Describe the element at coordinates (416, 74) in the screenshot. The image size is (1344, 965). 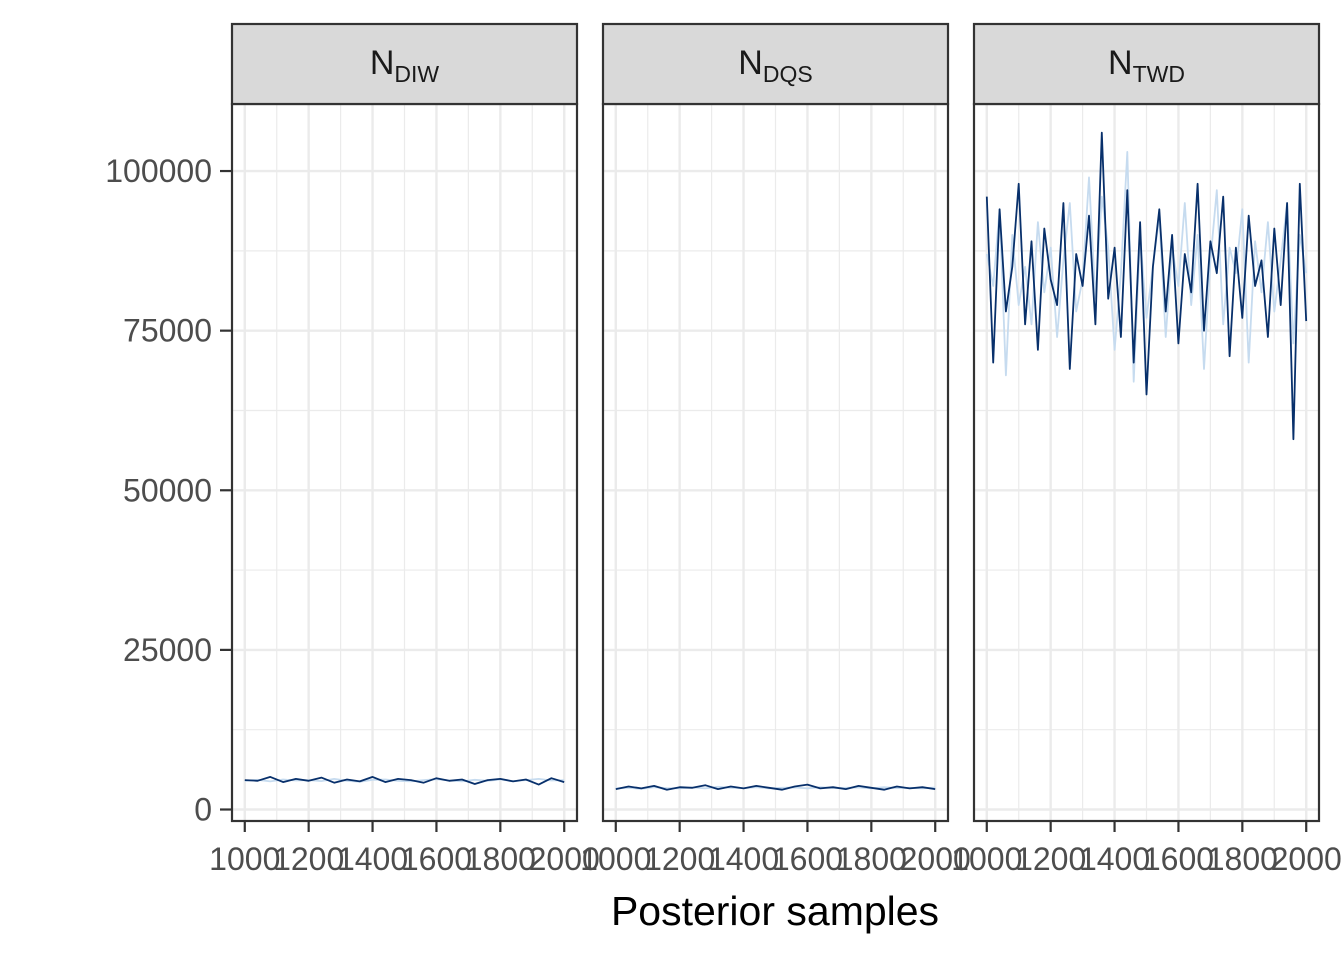
I see `strip-label-subscript: DIW` at that location.